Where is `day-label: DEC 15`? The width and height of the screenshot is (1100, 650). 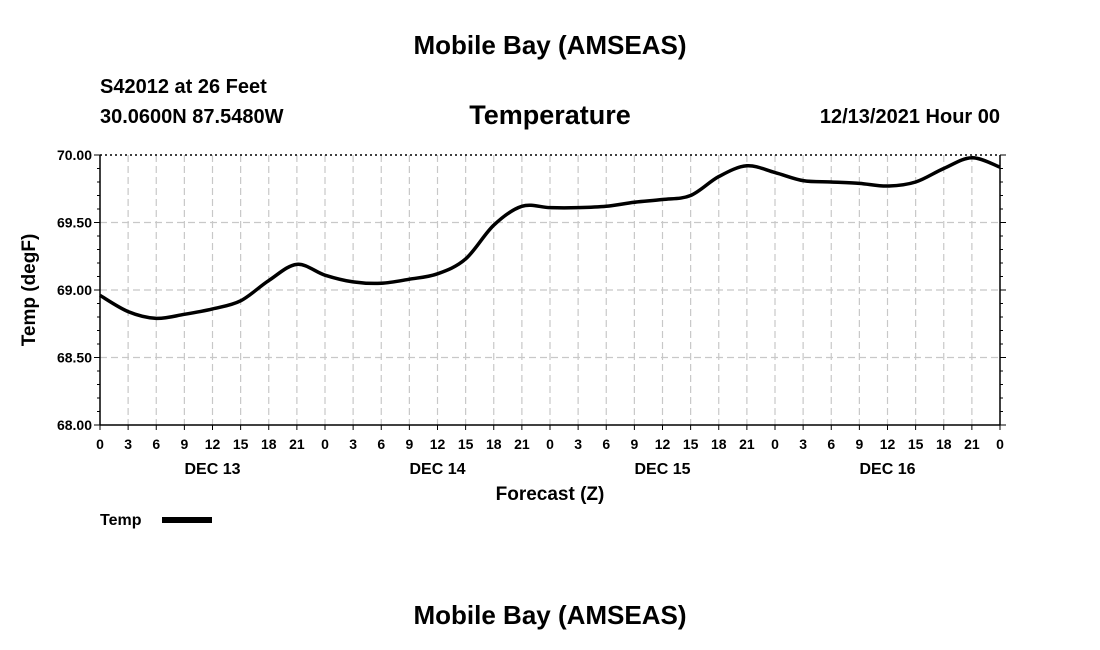
day-label: DEC 15 is located at coordinates (662, 469).